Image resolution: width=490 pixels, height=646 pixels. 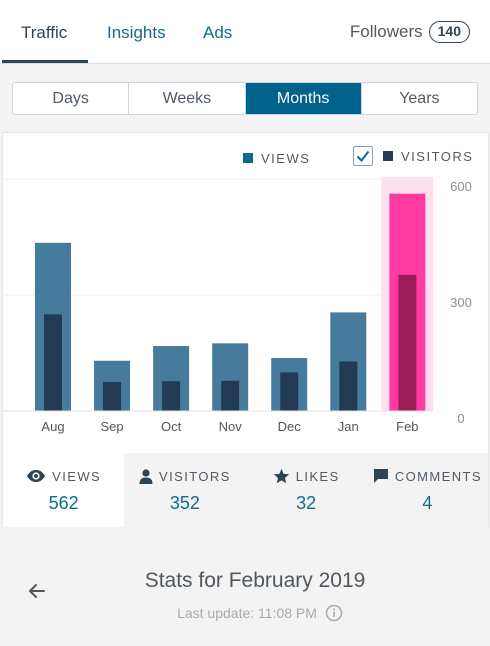 I want to click on summary-comments-header: COMMENTS, so click(x=427, y=476).